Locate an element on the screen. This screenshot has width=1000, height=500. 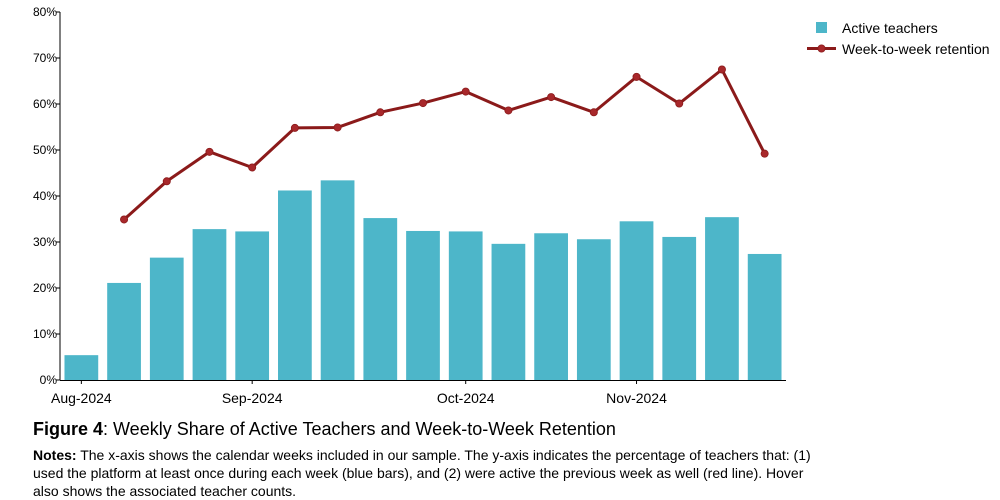
x-tick-label: Oct-2024 is located at coordinates (466, 398).